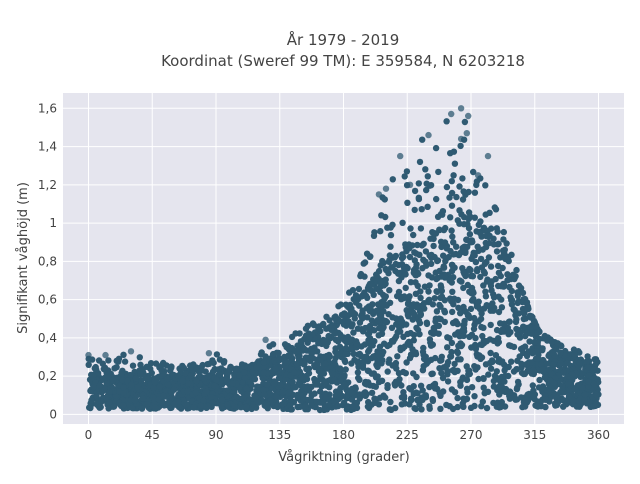 This screenshot has width=640, height=484. I want to click on y-tick-label: 0,8, so click(47, 261).